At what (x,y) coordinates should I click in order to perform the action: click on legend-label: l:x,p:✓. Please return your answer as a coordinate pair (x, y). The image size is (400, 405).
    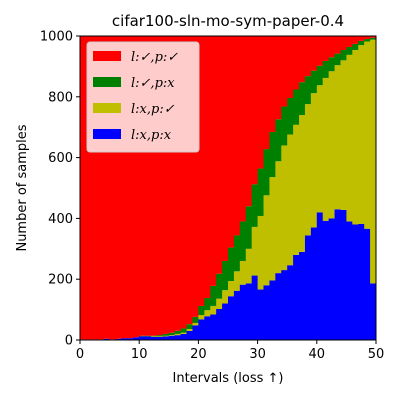
    Looking at the image, I should click on (153, 109).